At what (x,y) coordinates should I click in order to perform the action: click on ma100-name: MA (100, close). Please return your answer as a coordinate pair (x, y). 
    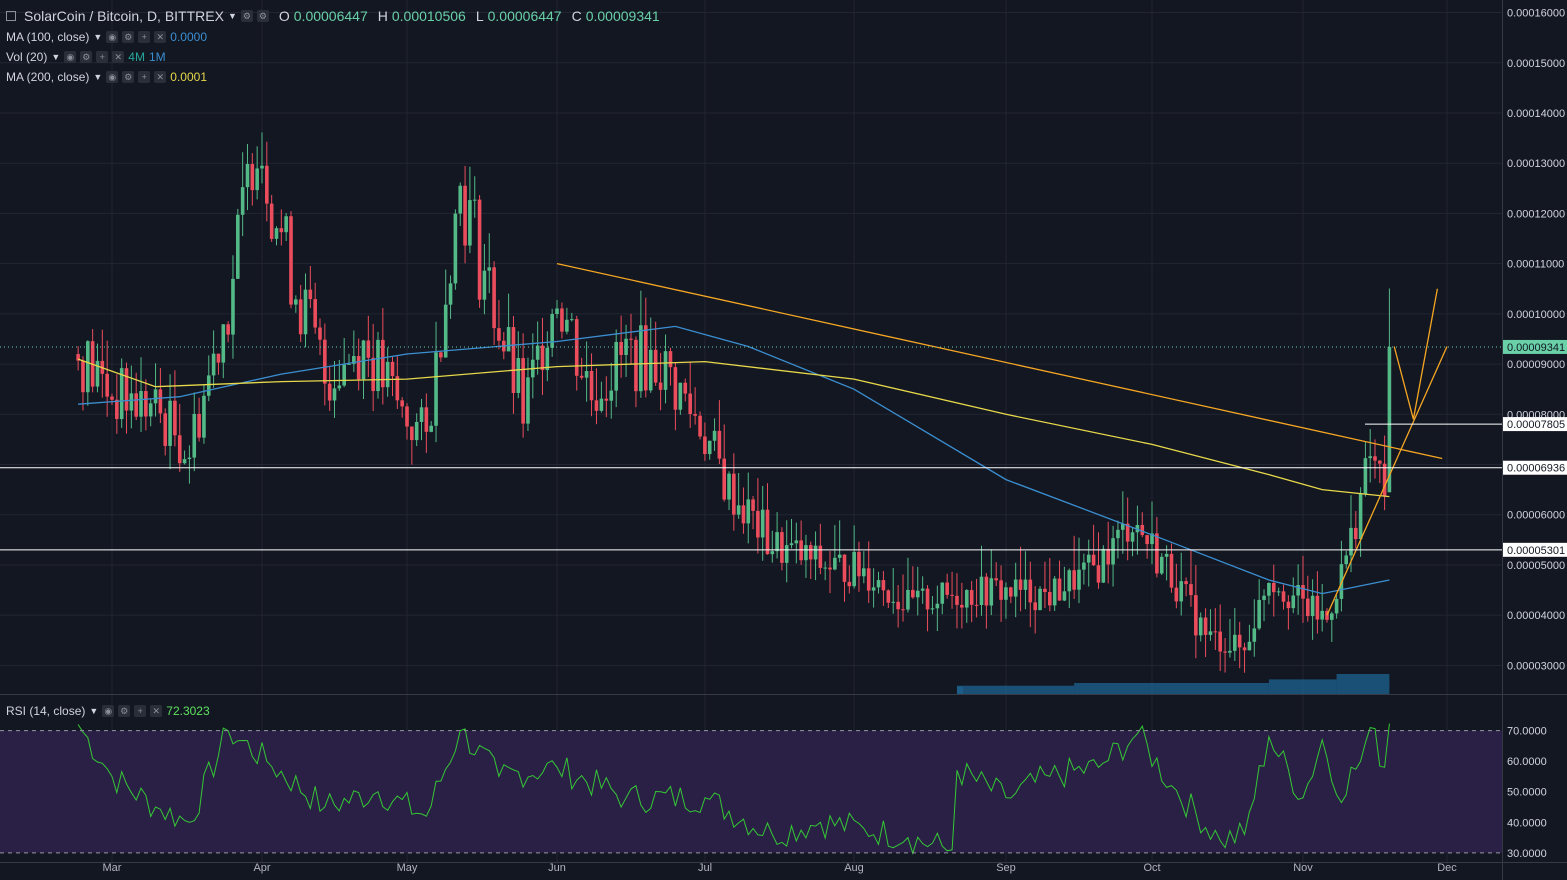
    Looking at the image, I should click on (48, 37).